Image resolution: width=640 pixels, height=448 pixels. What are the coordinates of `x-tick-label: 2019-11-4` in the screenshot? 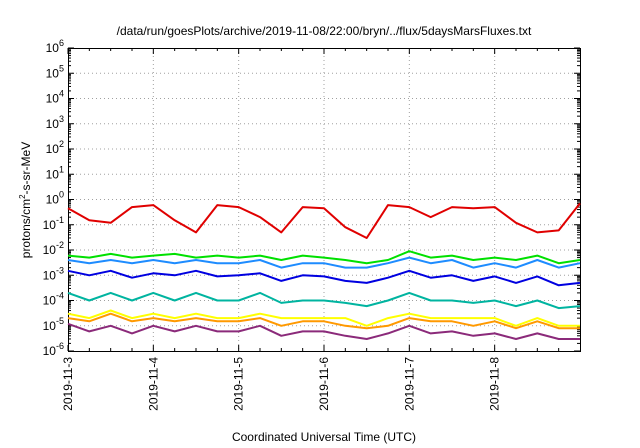 It's located at (153, 384).